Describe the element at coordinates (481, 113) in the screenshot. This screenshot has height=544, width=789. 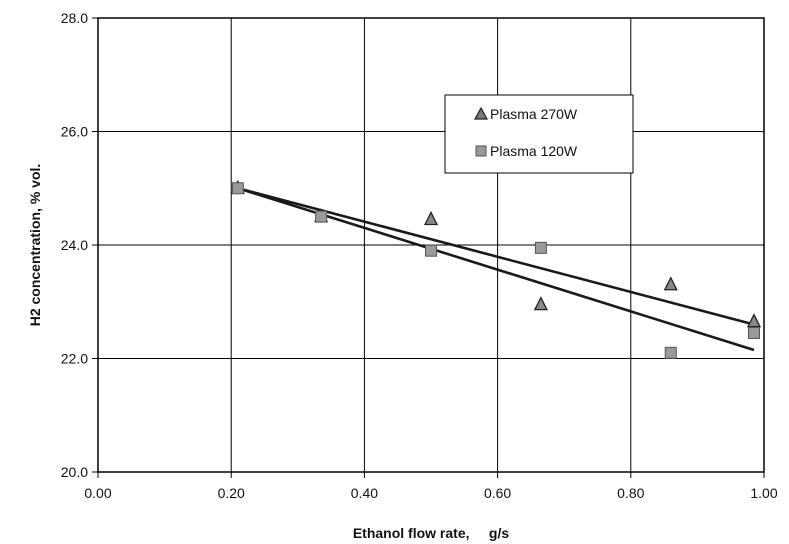
I see `legend-triangle-marker` at that location.